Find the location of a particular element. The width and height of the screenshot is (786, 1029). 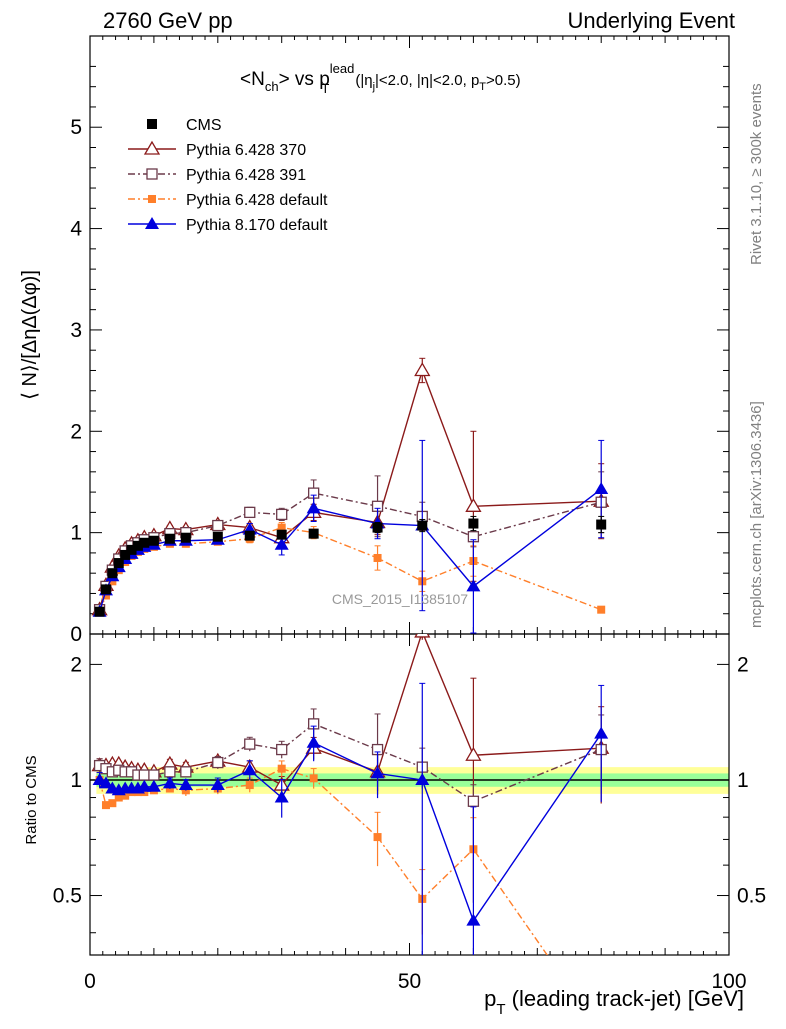

ratio-y-tick-label: 1 is located at coordinates (76, 780).